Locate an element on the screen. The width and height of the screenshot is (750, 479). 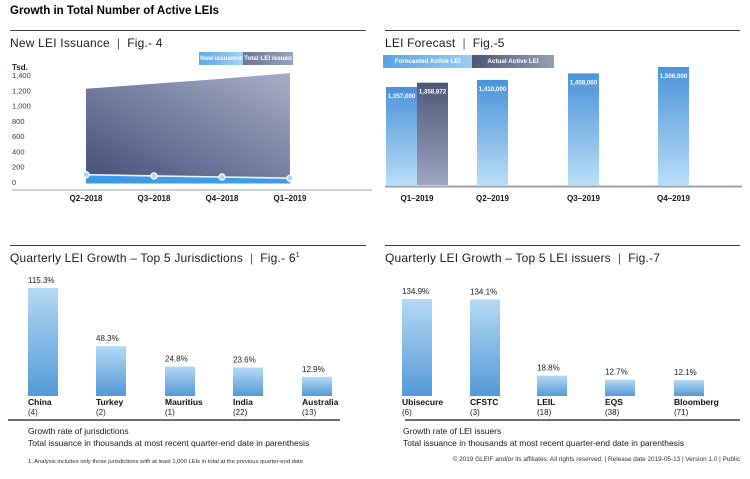
category-sub-label: (2) is located at coordinates (101, 412).